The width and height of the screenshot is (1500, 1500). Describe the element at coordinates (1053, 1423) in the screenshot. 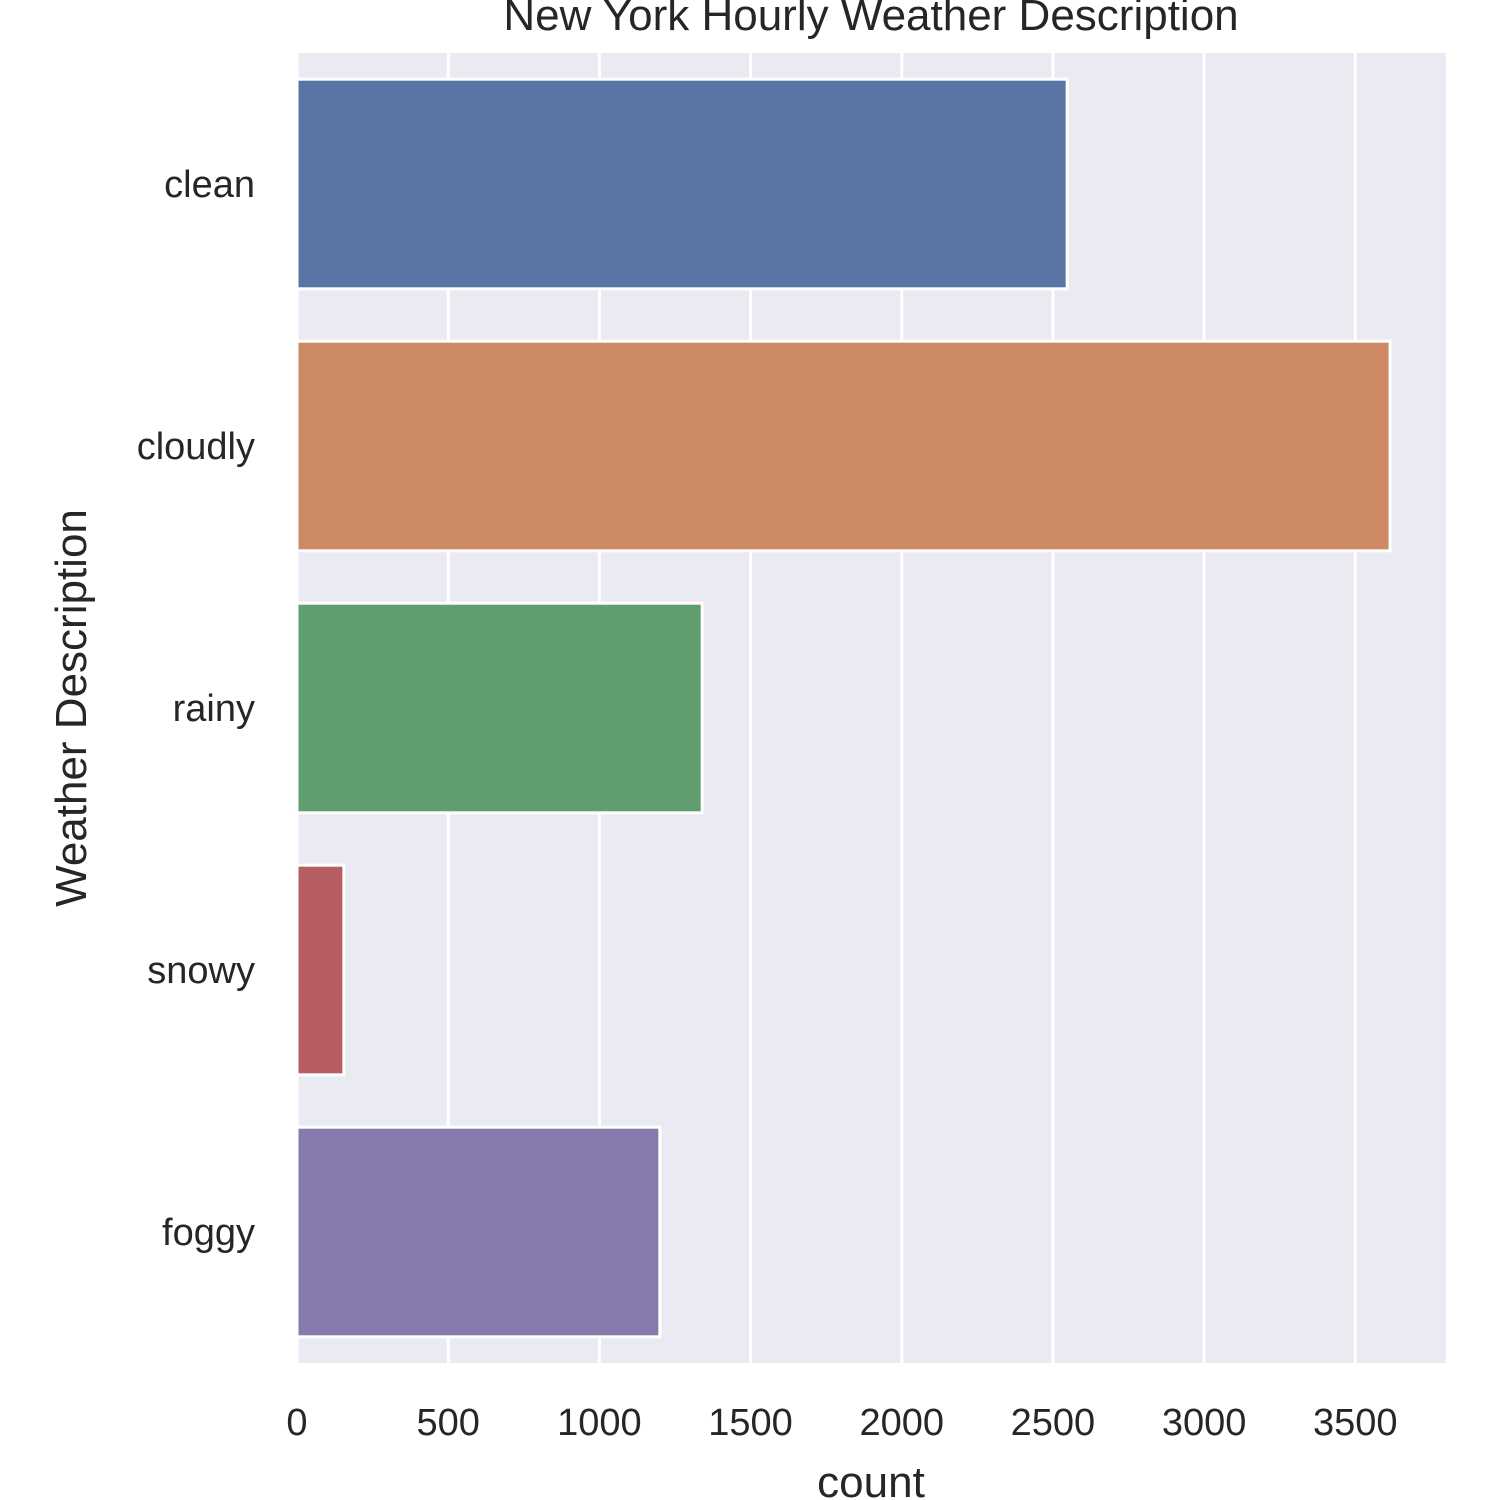

I see `x-tick-label: 2500` at that location.